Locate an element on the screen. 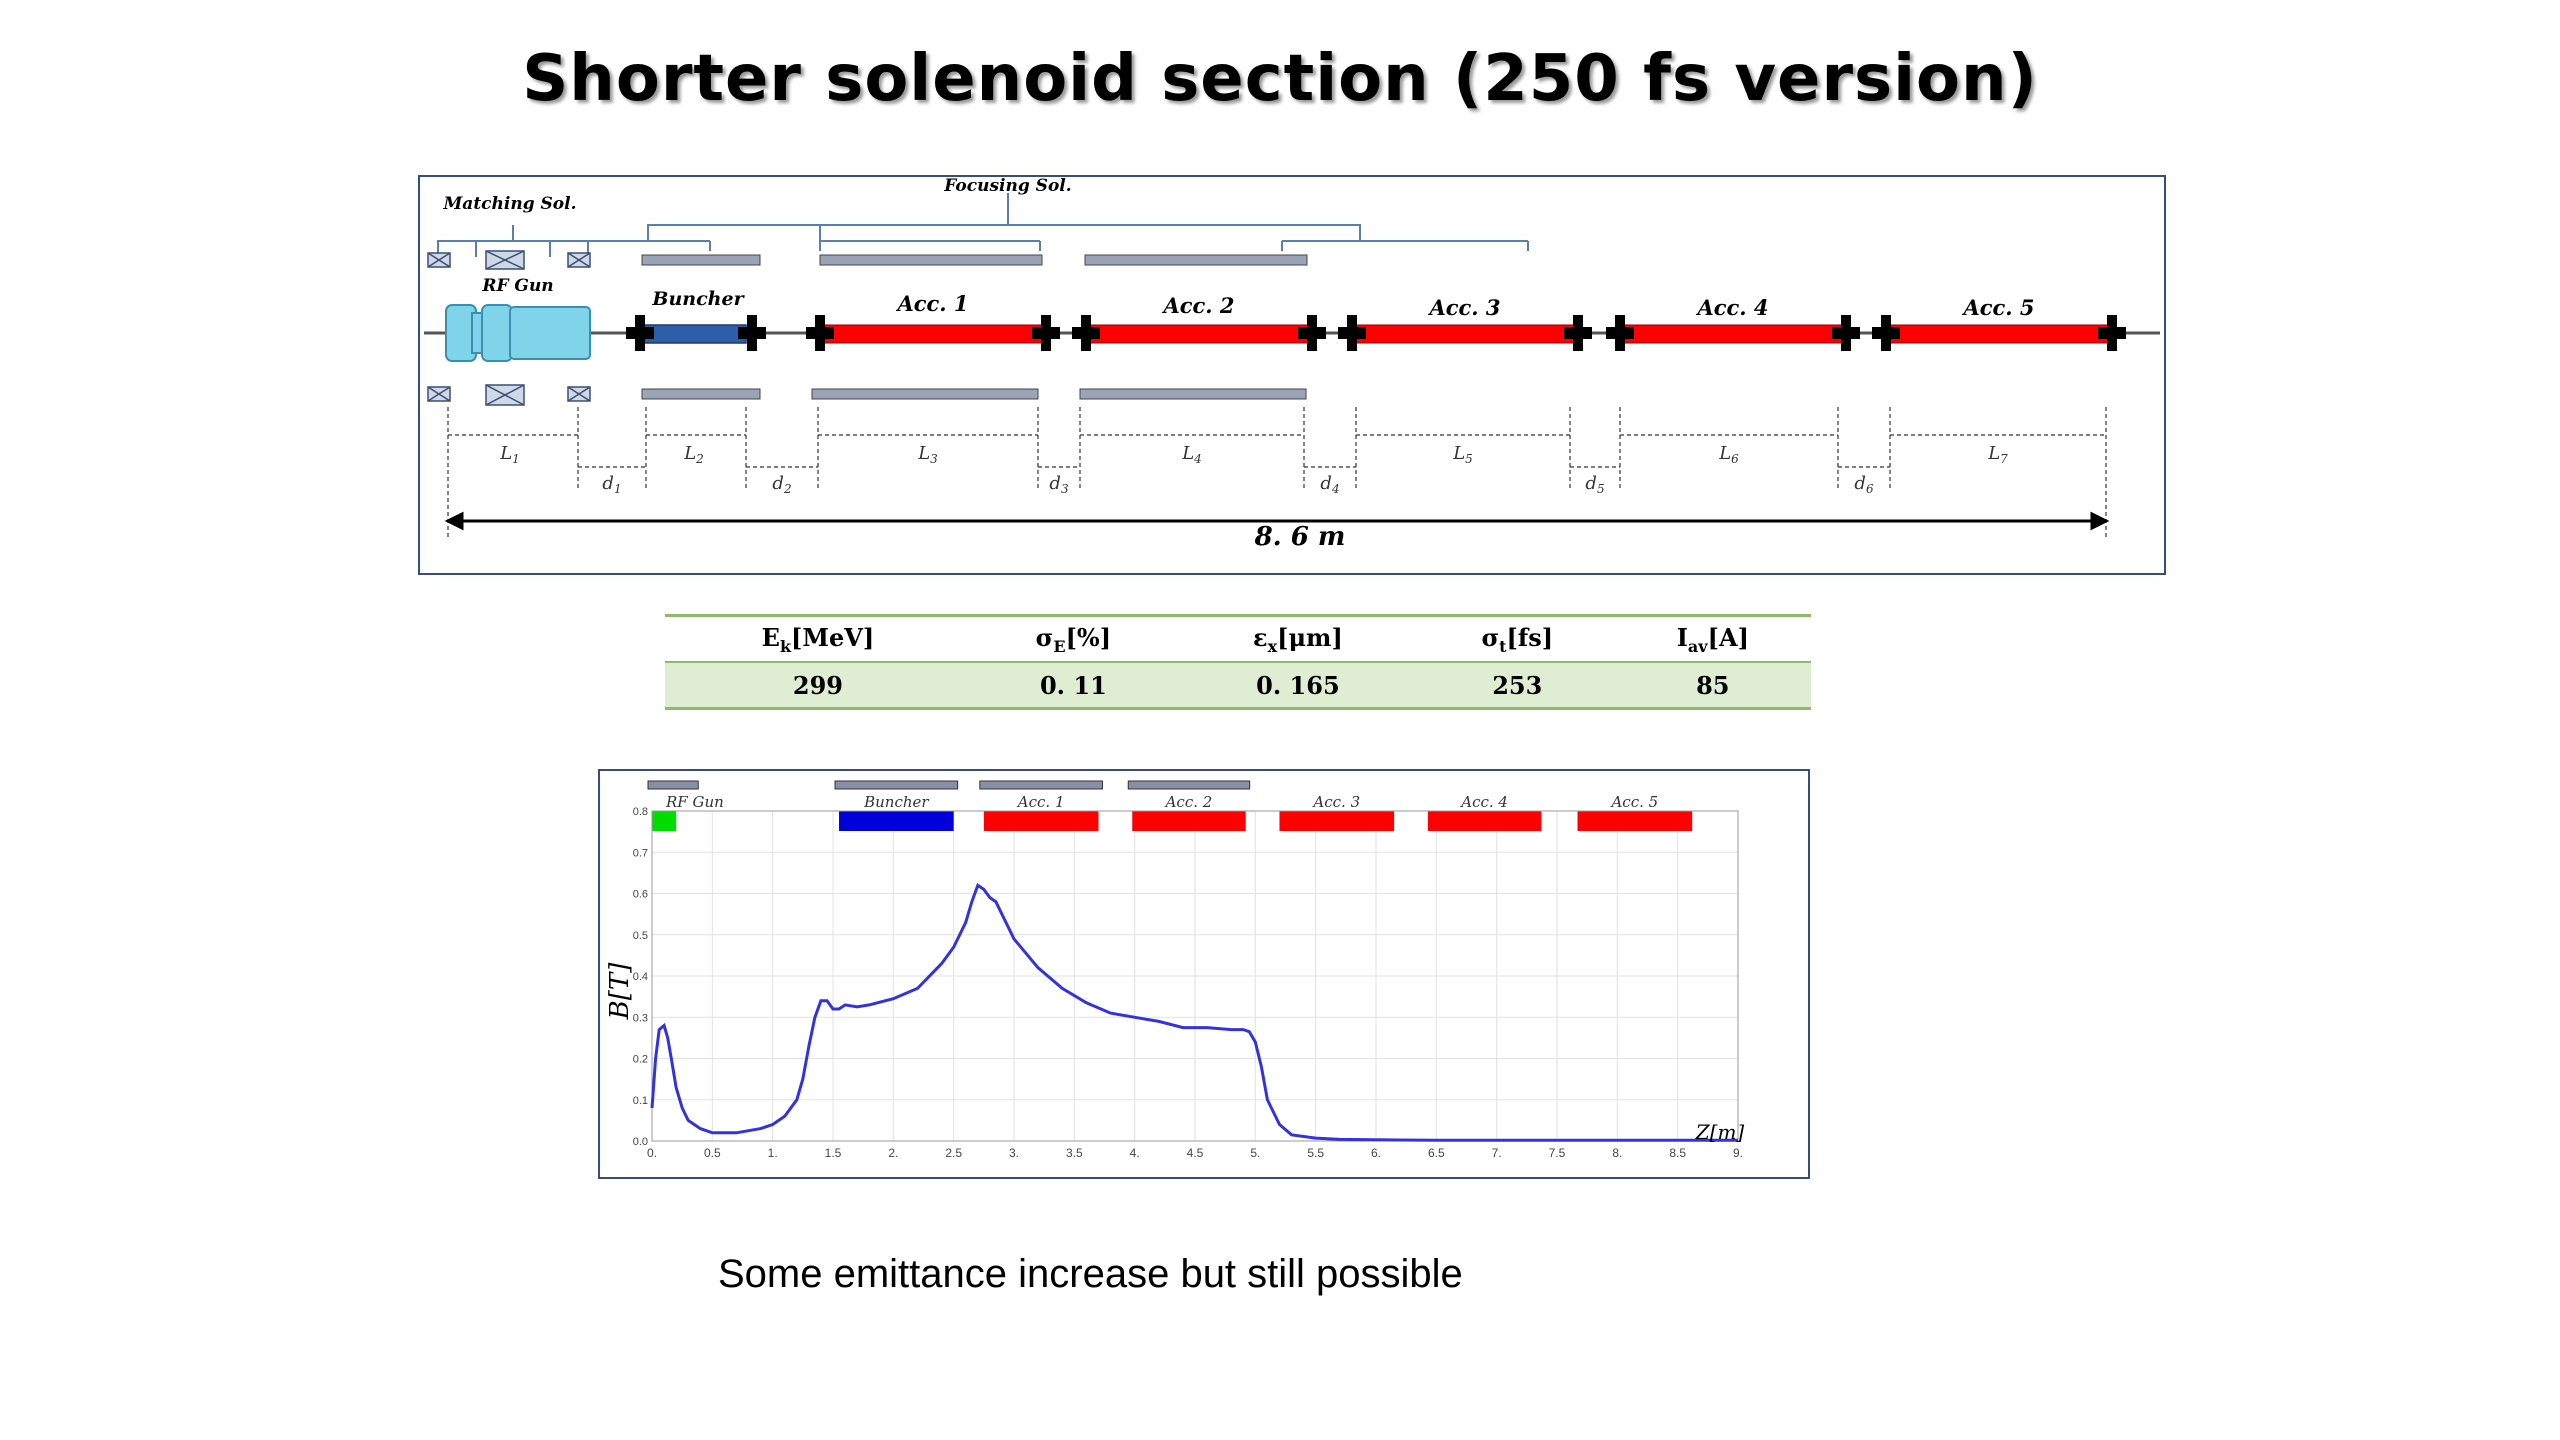 The height and width of the screenshot is (1440, 2560). chart-grid is located at coordinates (1195, 976).